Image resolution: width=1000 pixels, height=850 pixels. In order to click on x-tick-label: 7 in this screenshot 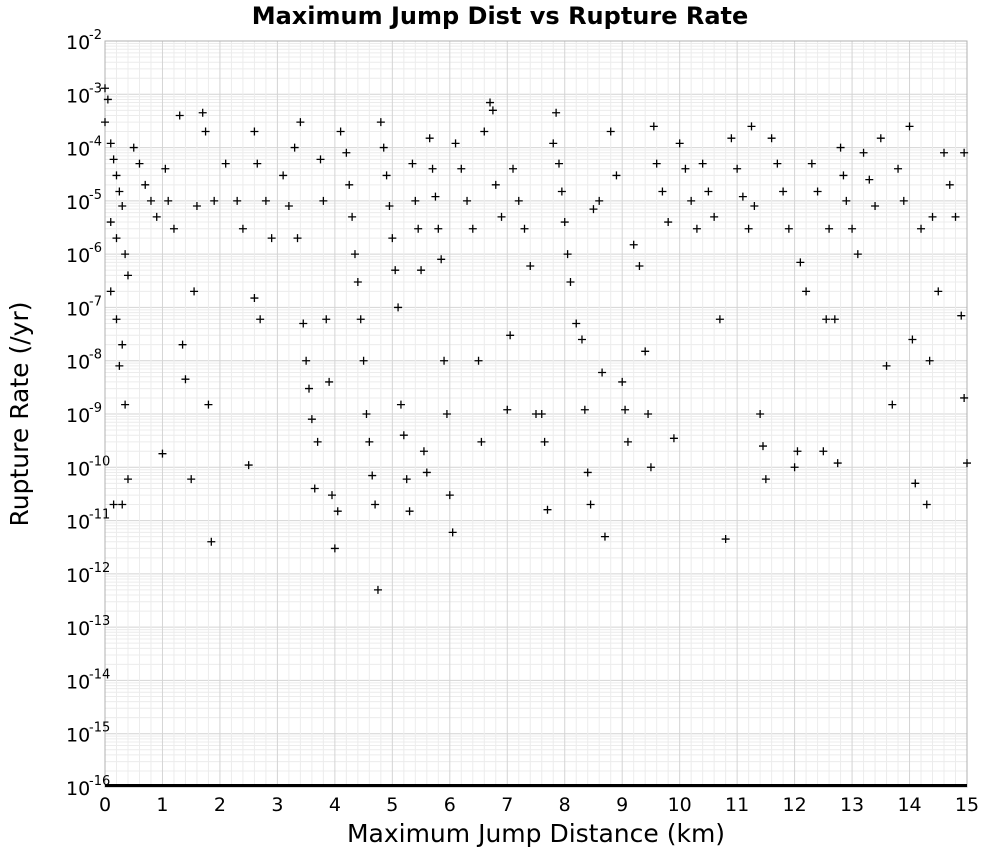, I will do `click(507, 805)`.